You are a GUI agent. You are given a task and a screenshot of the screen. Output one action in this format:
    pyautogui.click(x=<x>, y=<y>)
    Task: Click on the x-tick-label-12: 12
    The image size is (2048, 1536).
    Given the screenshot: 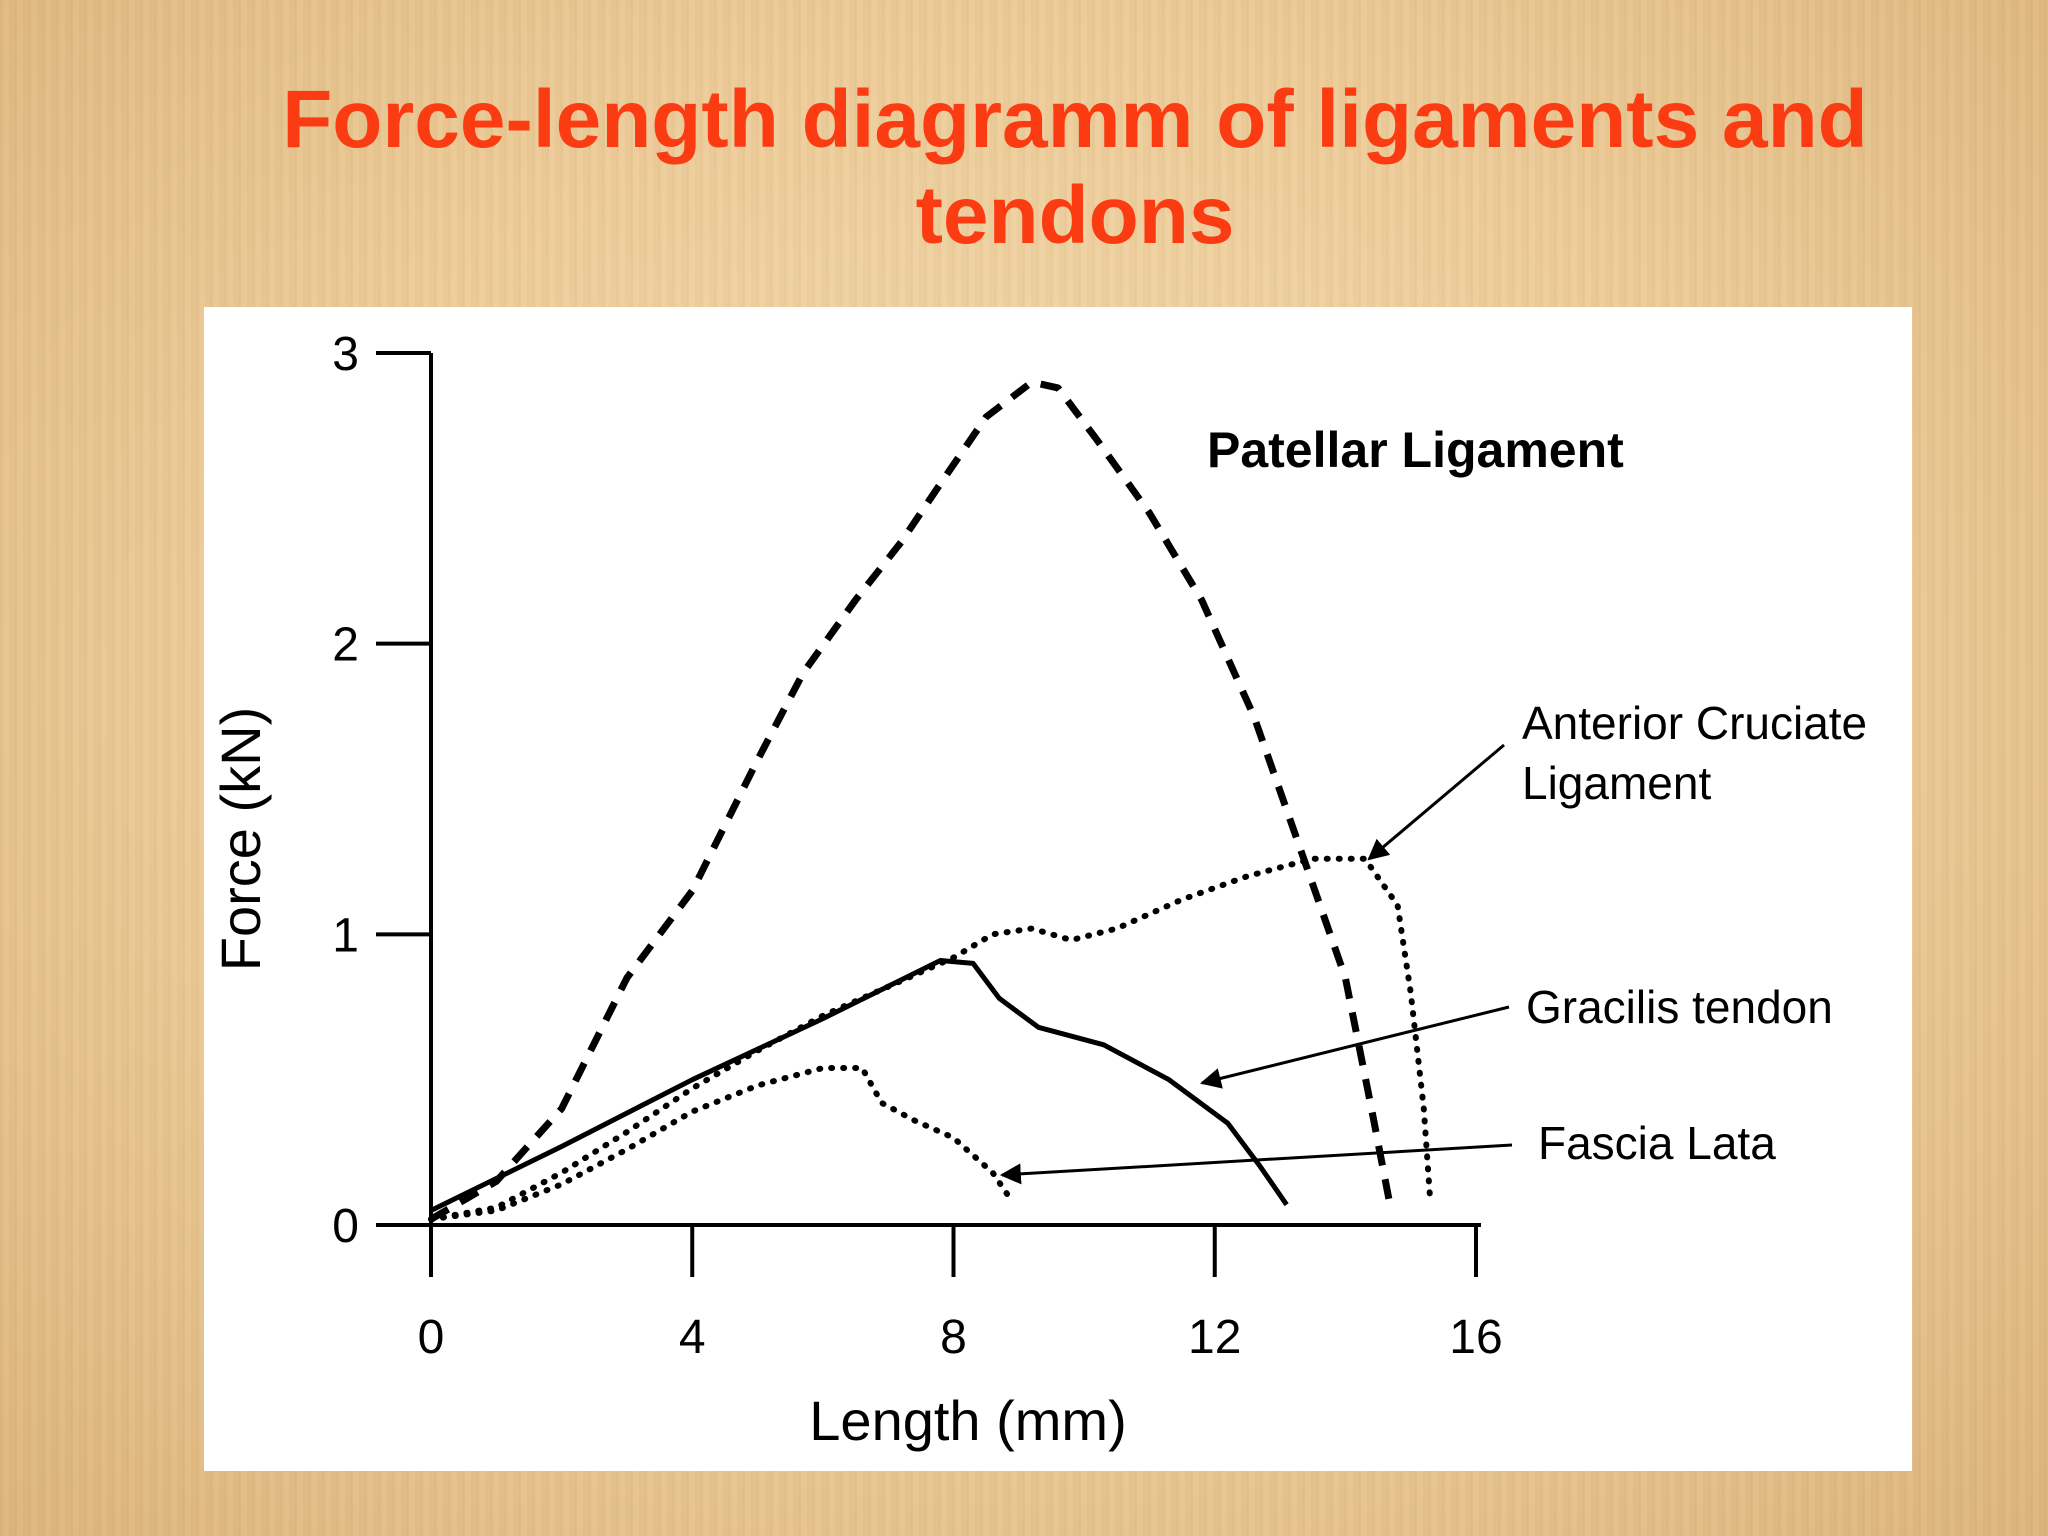 What is the action you would take?
    pyautogui.click(x=1214, y=1337)
    